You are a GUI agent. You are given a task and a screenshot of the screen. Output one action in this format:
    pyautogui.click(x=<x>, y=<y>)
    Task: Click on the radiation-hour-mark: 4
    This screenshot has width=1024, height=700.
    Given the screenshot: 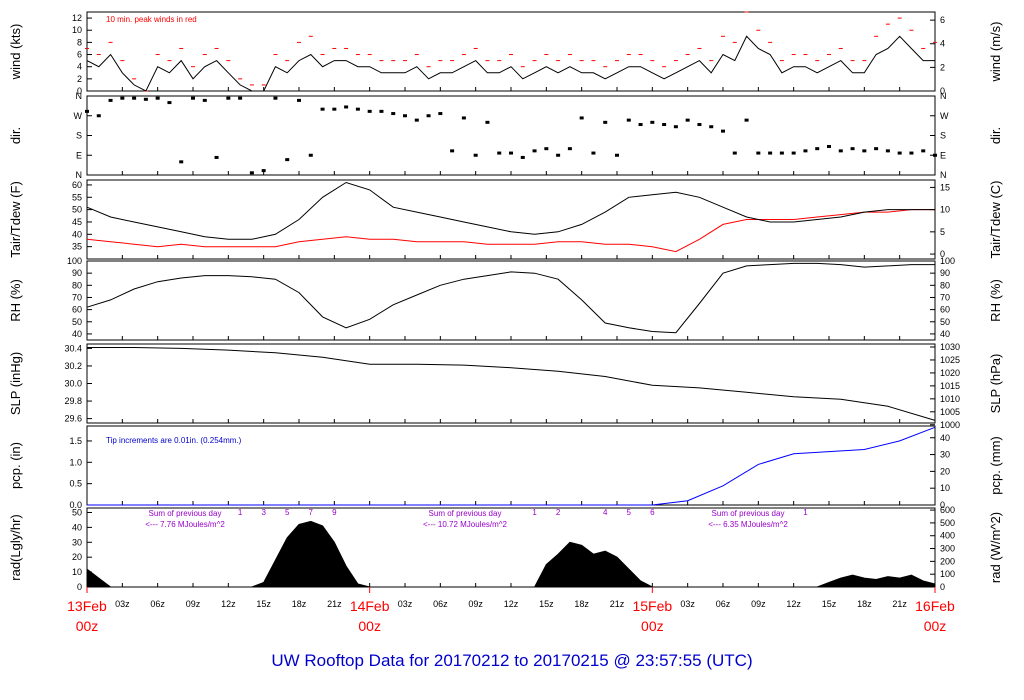 What is the action you would take?
    pyautogui.click(x=605, y=512)
    